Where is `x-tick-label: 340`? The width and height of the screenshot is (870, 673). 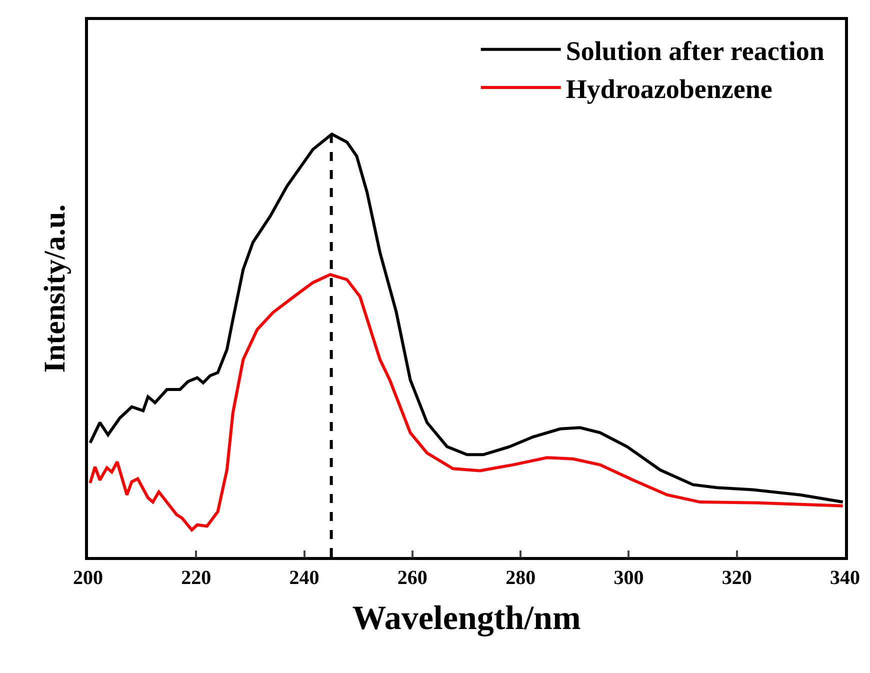
x-tick-label: 340 is located at coordinates (845, 577).